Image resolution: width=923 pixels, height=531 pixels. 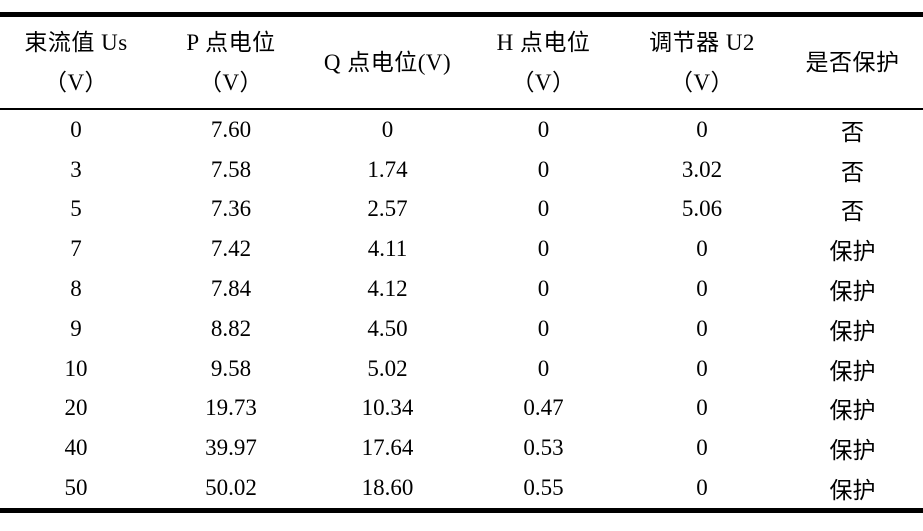 What do you see at coordinates (76, 129) in the screenshot?
I see `cell-us: 0` at bounding box center [76, 129].